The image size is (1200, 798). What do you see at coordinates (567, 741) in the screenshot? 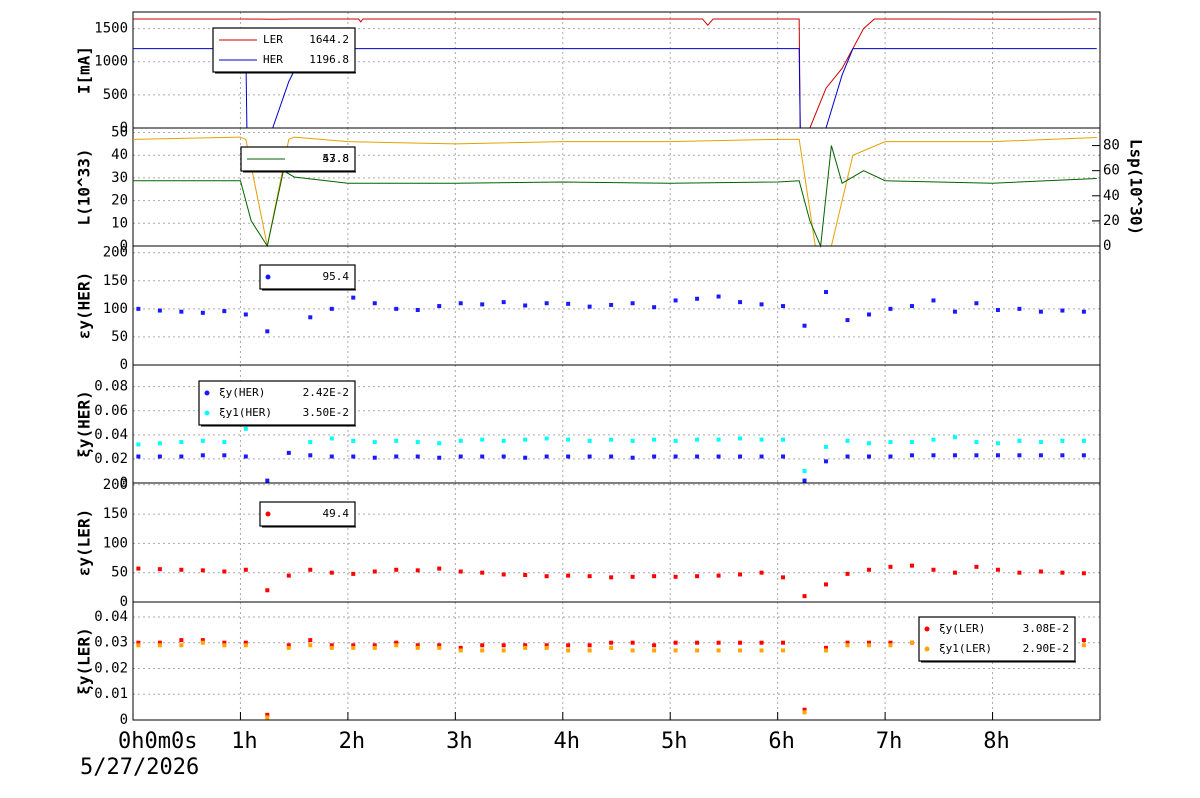
I see `x-tick-label: 4h` at bounding box center [567, 741].